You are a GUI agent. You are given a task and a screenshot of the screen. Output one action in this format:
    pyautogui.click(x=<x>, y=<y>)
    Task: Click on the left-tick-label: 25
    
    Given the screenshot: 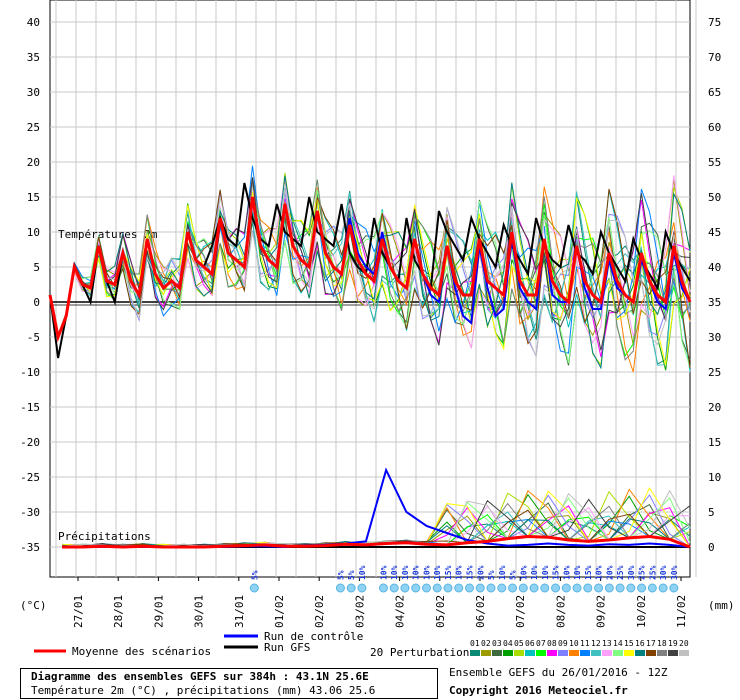 What is the action you would take?
    pyautogui.click(x=33, y=127)
    